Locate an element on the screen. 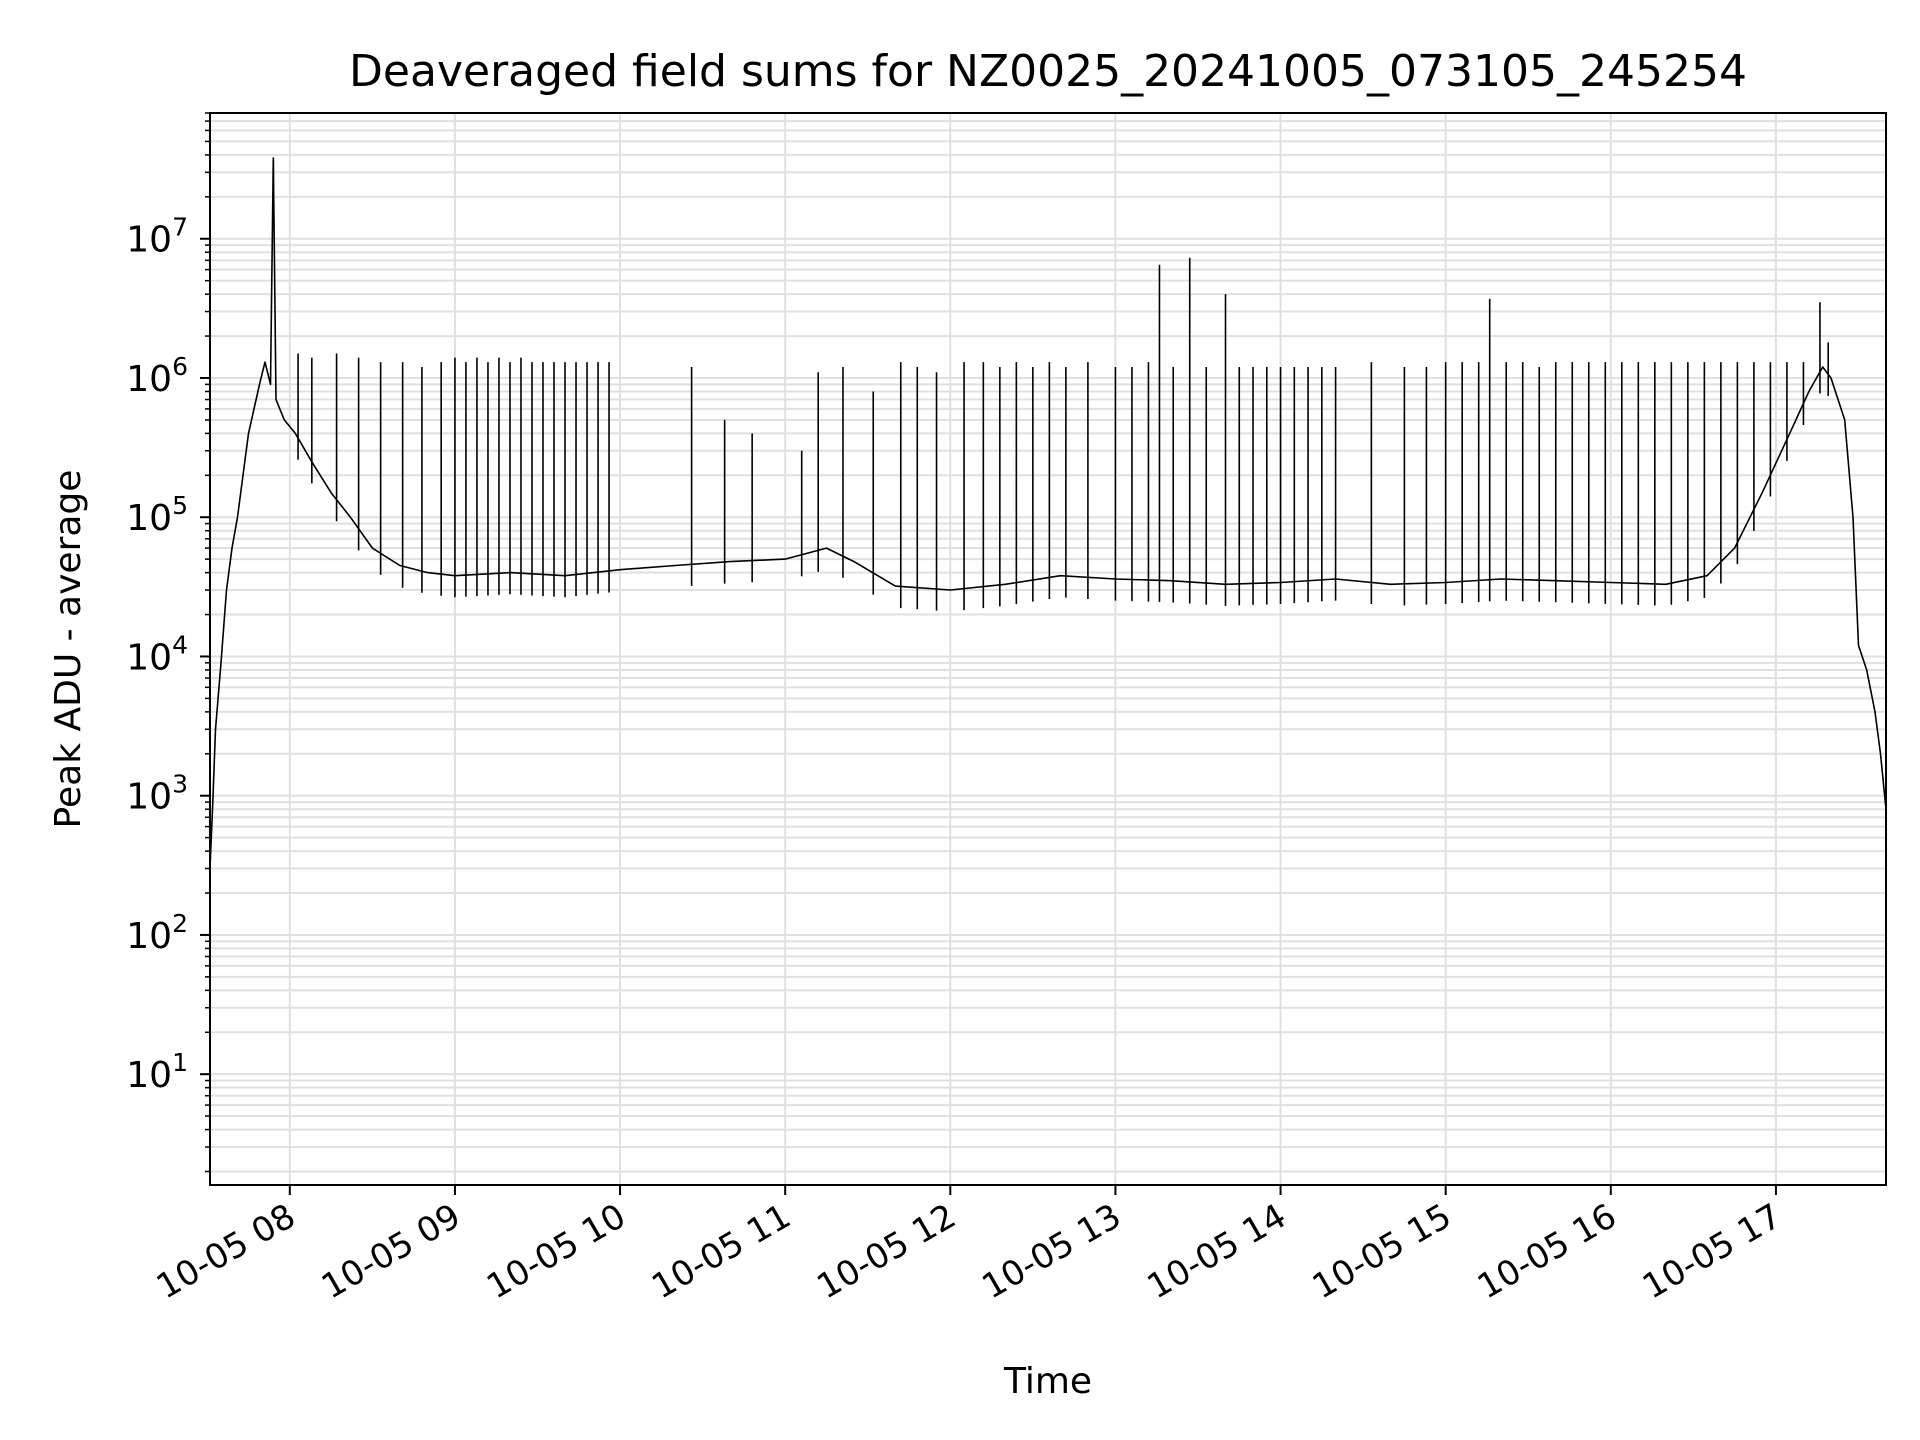 The height and width of the screenshot is (1440, 1920). y-tick-label: 10⁷ is located at coordinates (157, 237).